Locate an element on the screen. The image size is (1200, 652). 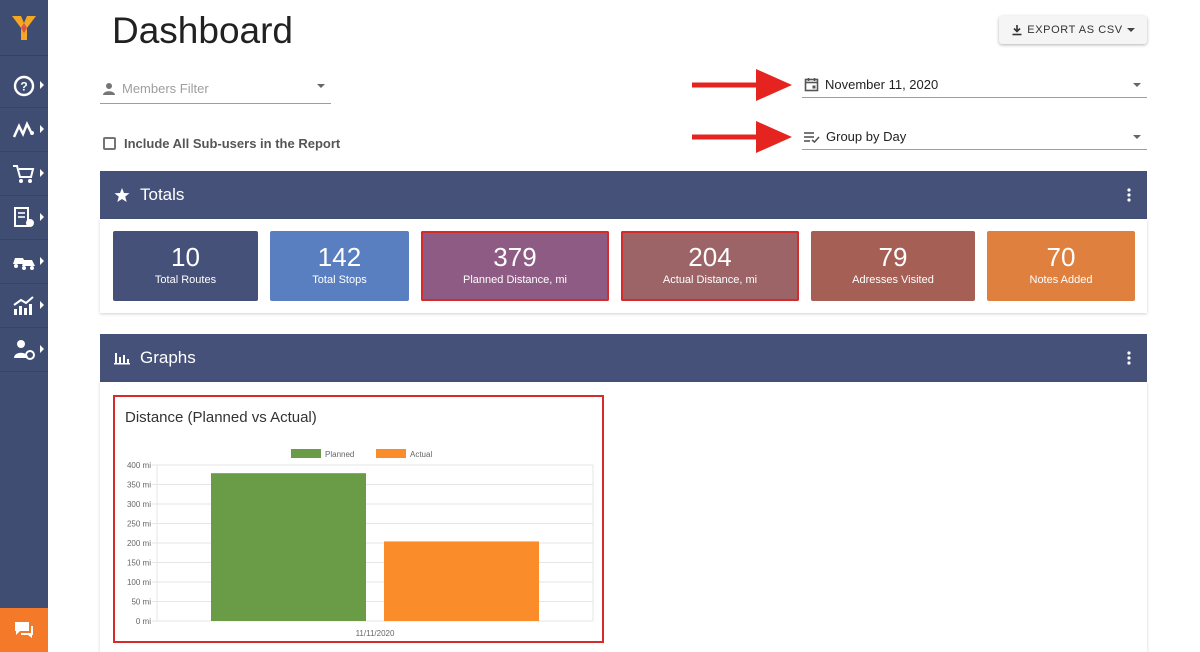
sidebar-item-orders is located at coordinates (24, 174).